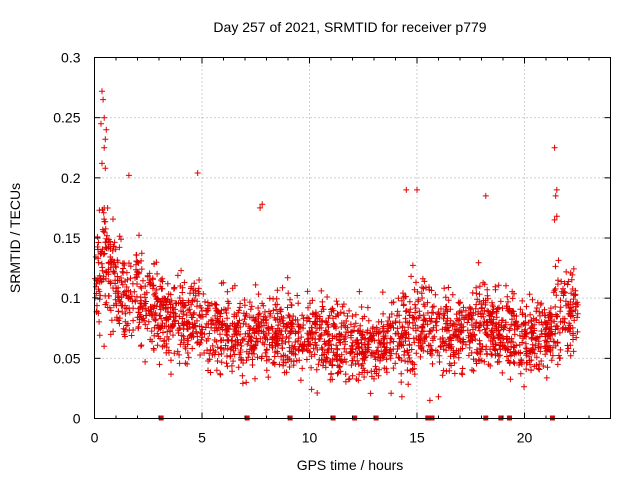 The image size is (640, 480). Describe the element at coordinates (310, 438) in the screenshot. I see `x-tick-label: 10` at that location.